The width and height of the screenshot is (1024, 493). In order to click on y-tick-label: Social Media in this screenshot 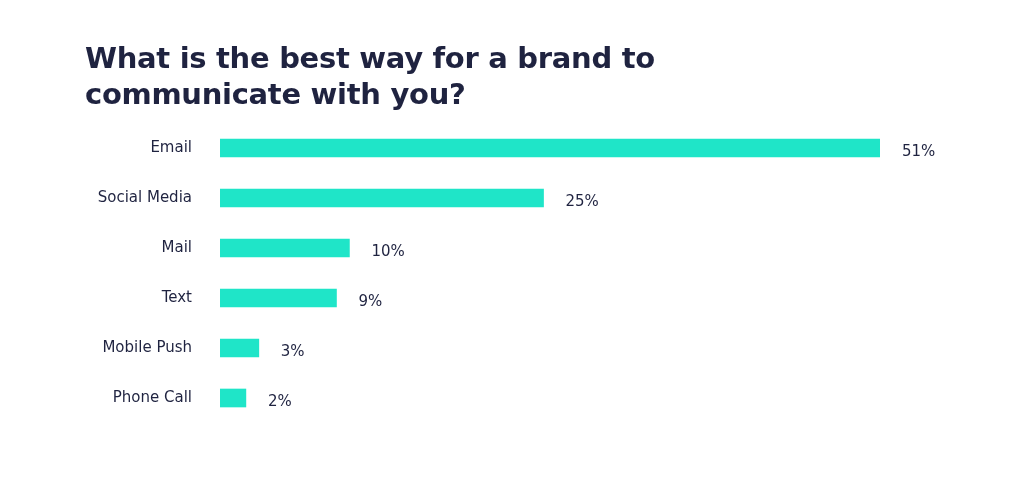, I will do `click(144, 196)`.